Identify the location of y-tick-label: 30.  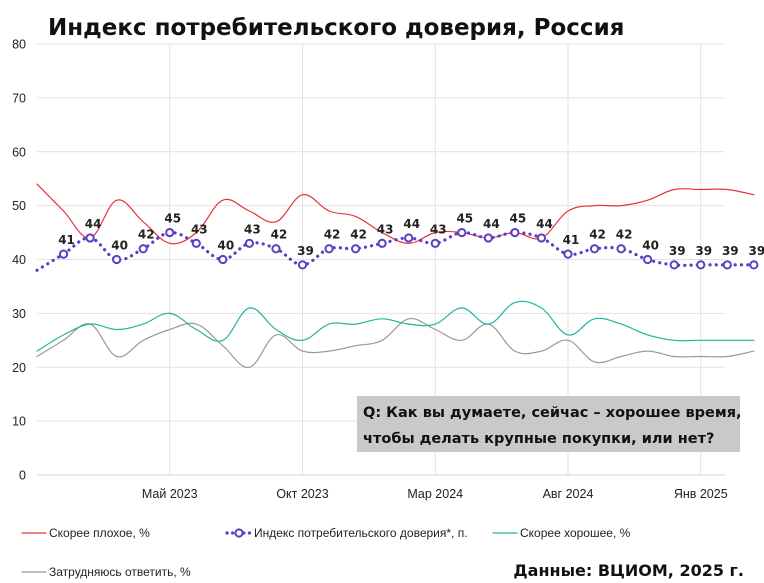
(19, 314).